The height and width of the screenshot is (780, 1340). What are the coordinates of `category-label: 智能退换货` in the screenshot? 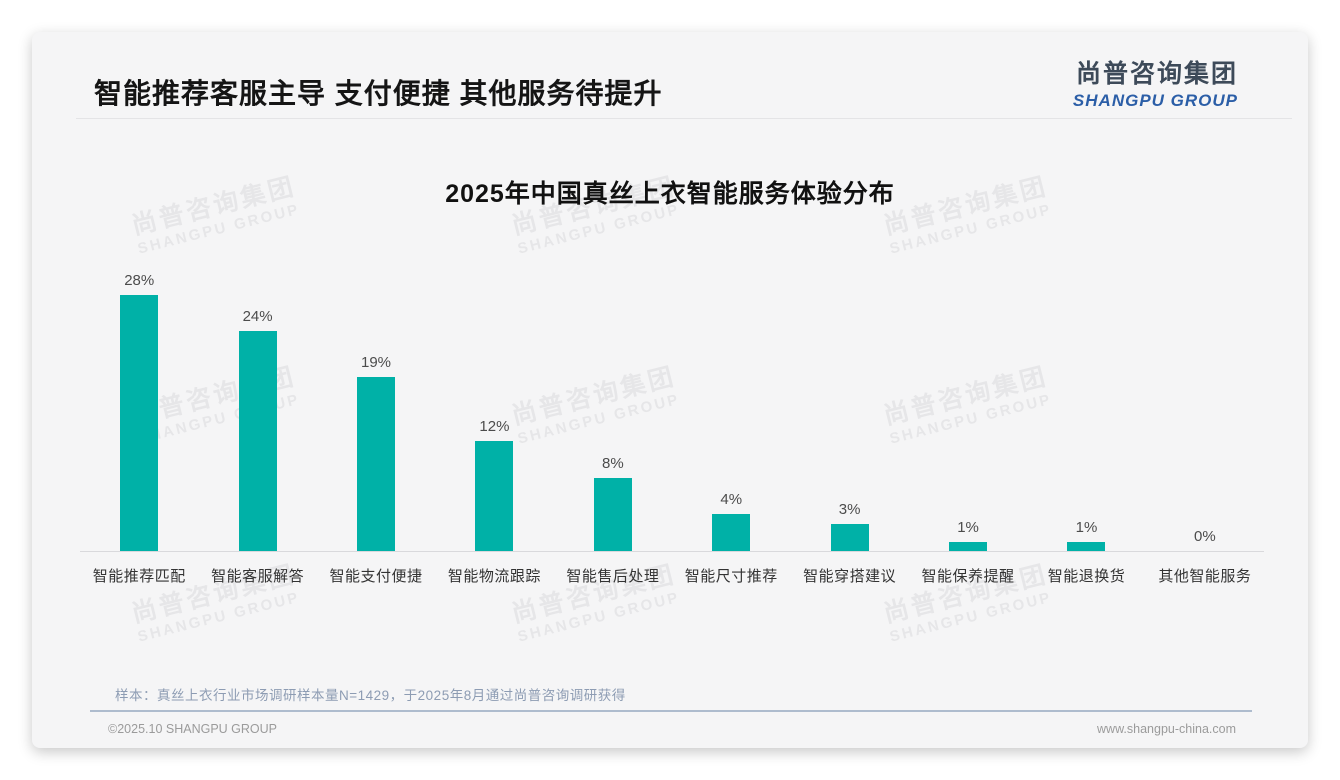 It's located at (1086, 576).